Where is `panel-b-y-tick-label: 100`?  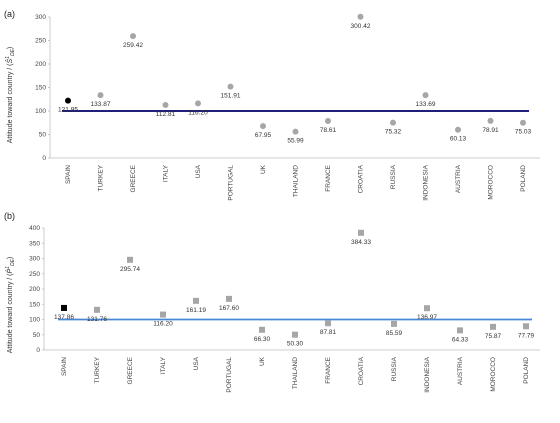
panel-b-y-tick-label: 100 is located at coordinates (34, 320).